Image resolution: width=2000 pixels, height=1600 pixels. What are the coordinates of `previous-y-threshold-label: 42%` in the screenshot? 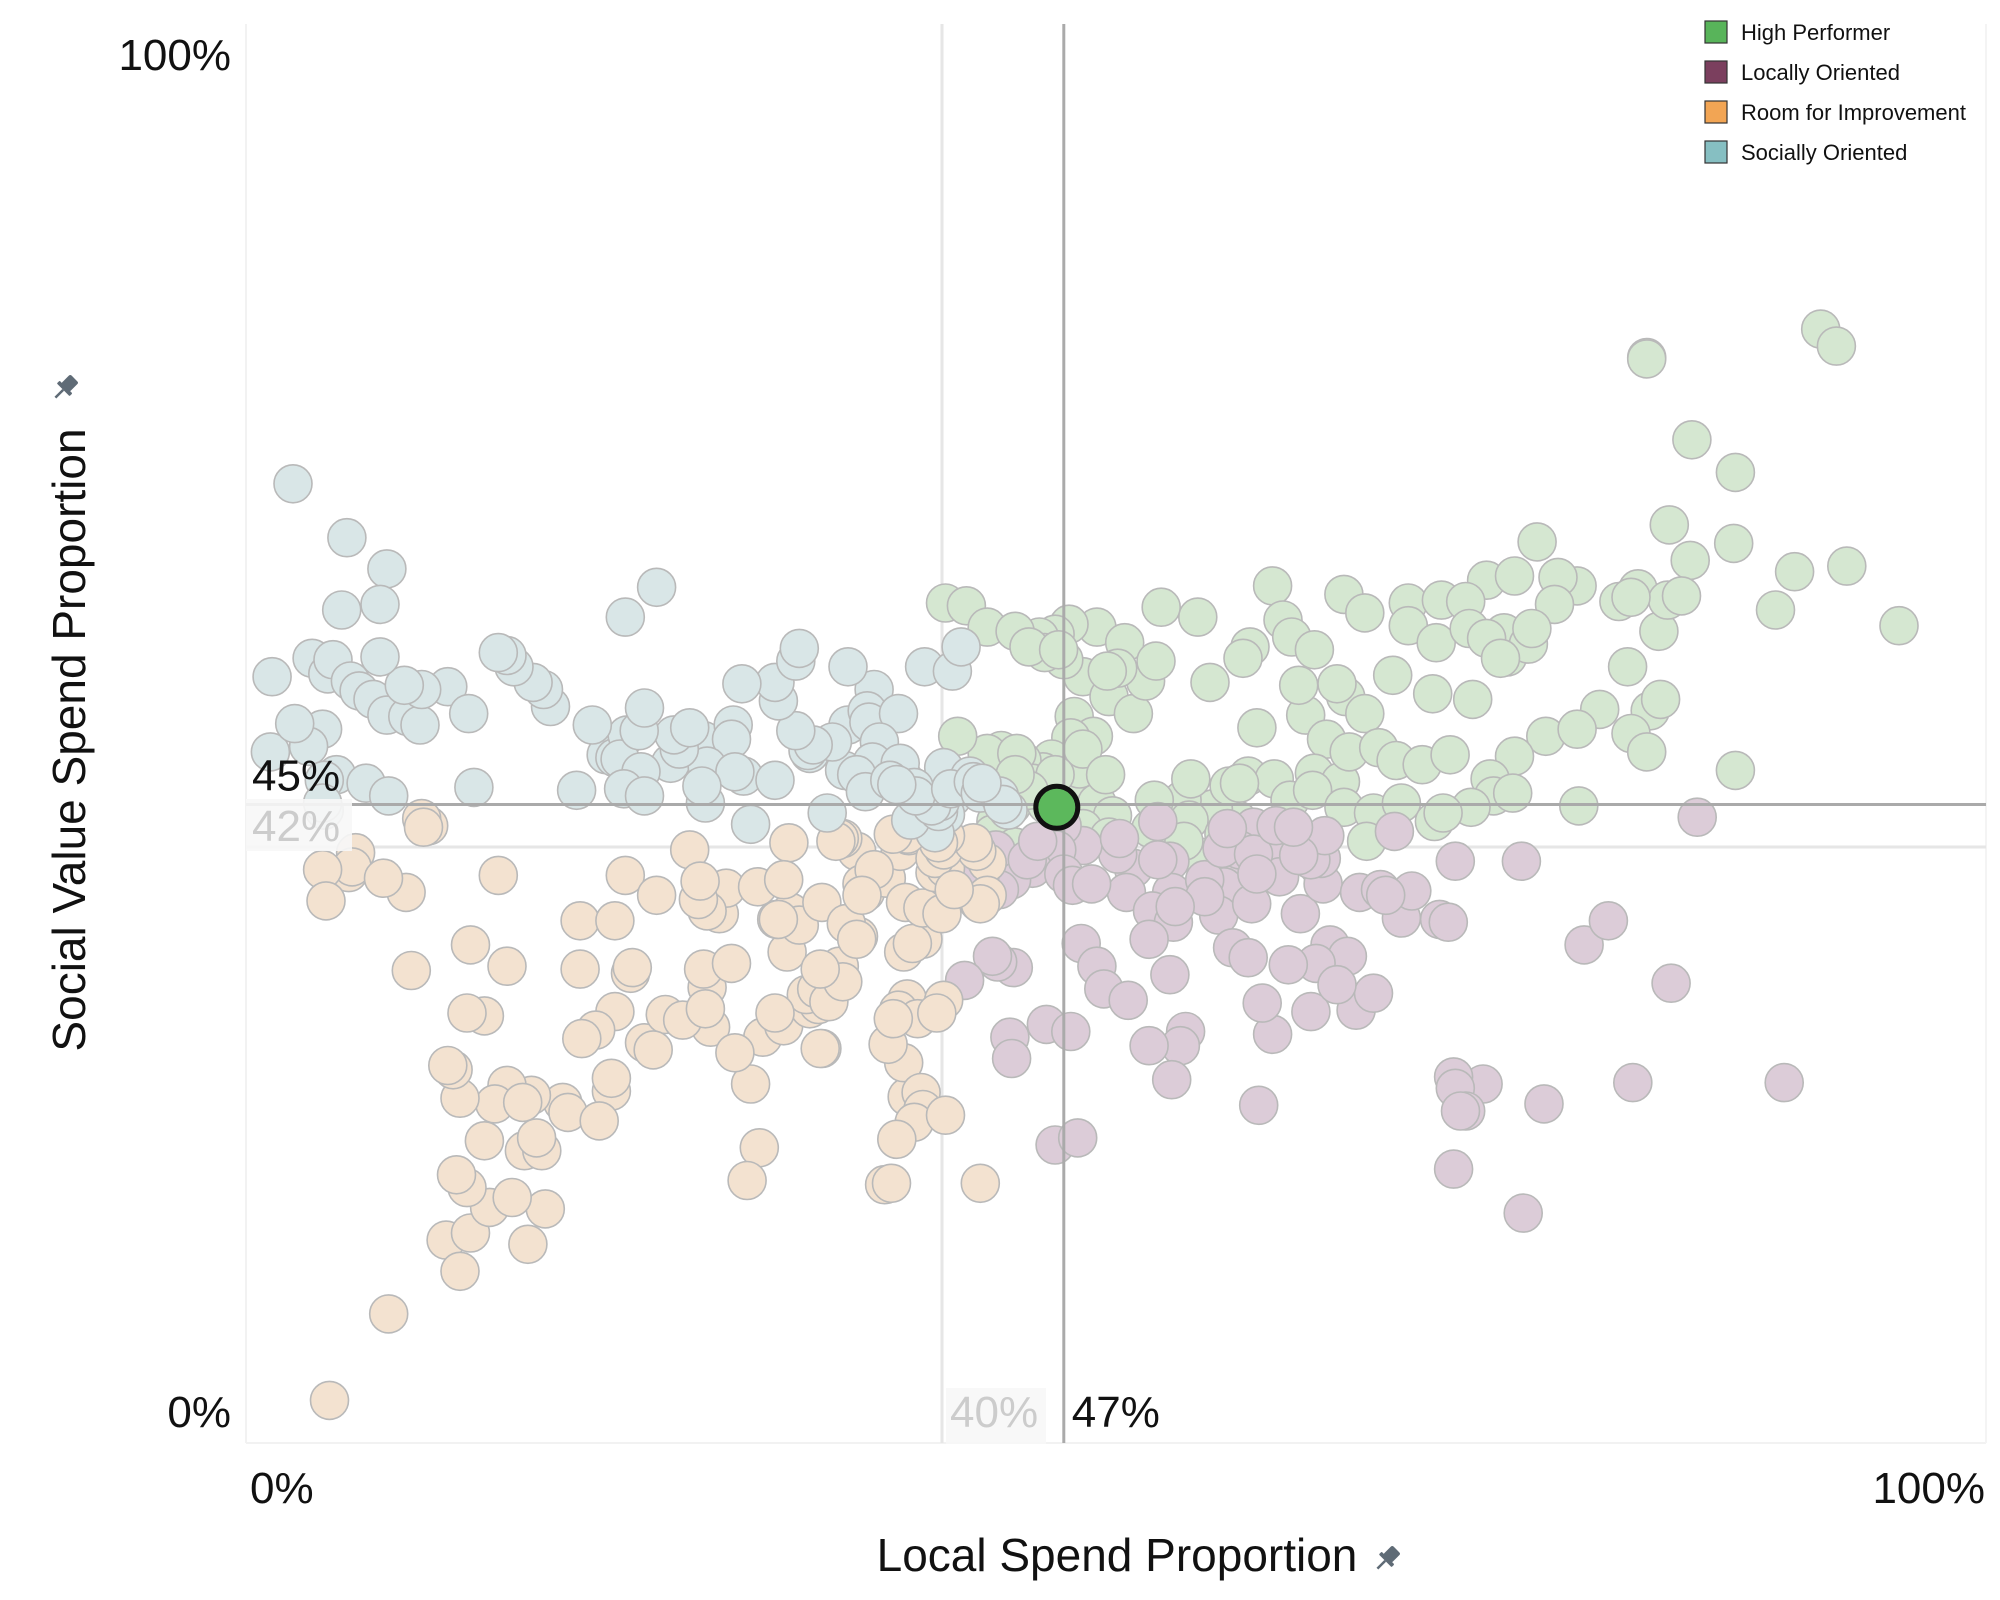 It's located at (296, 826).